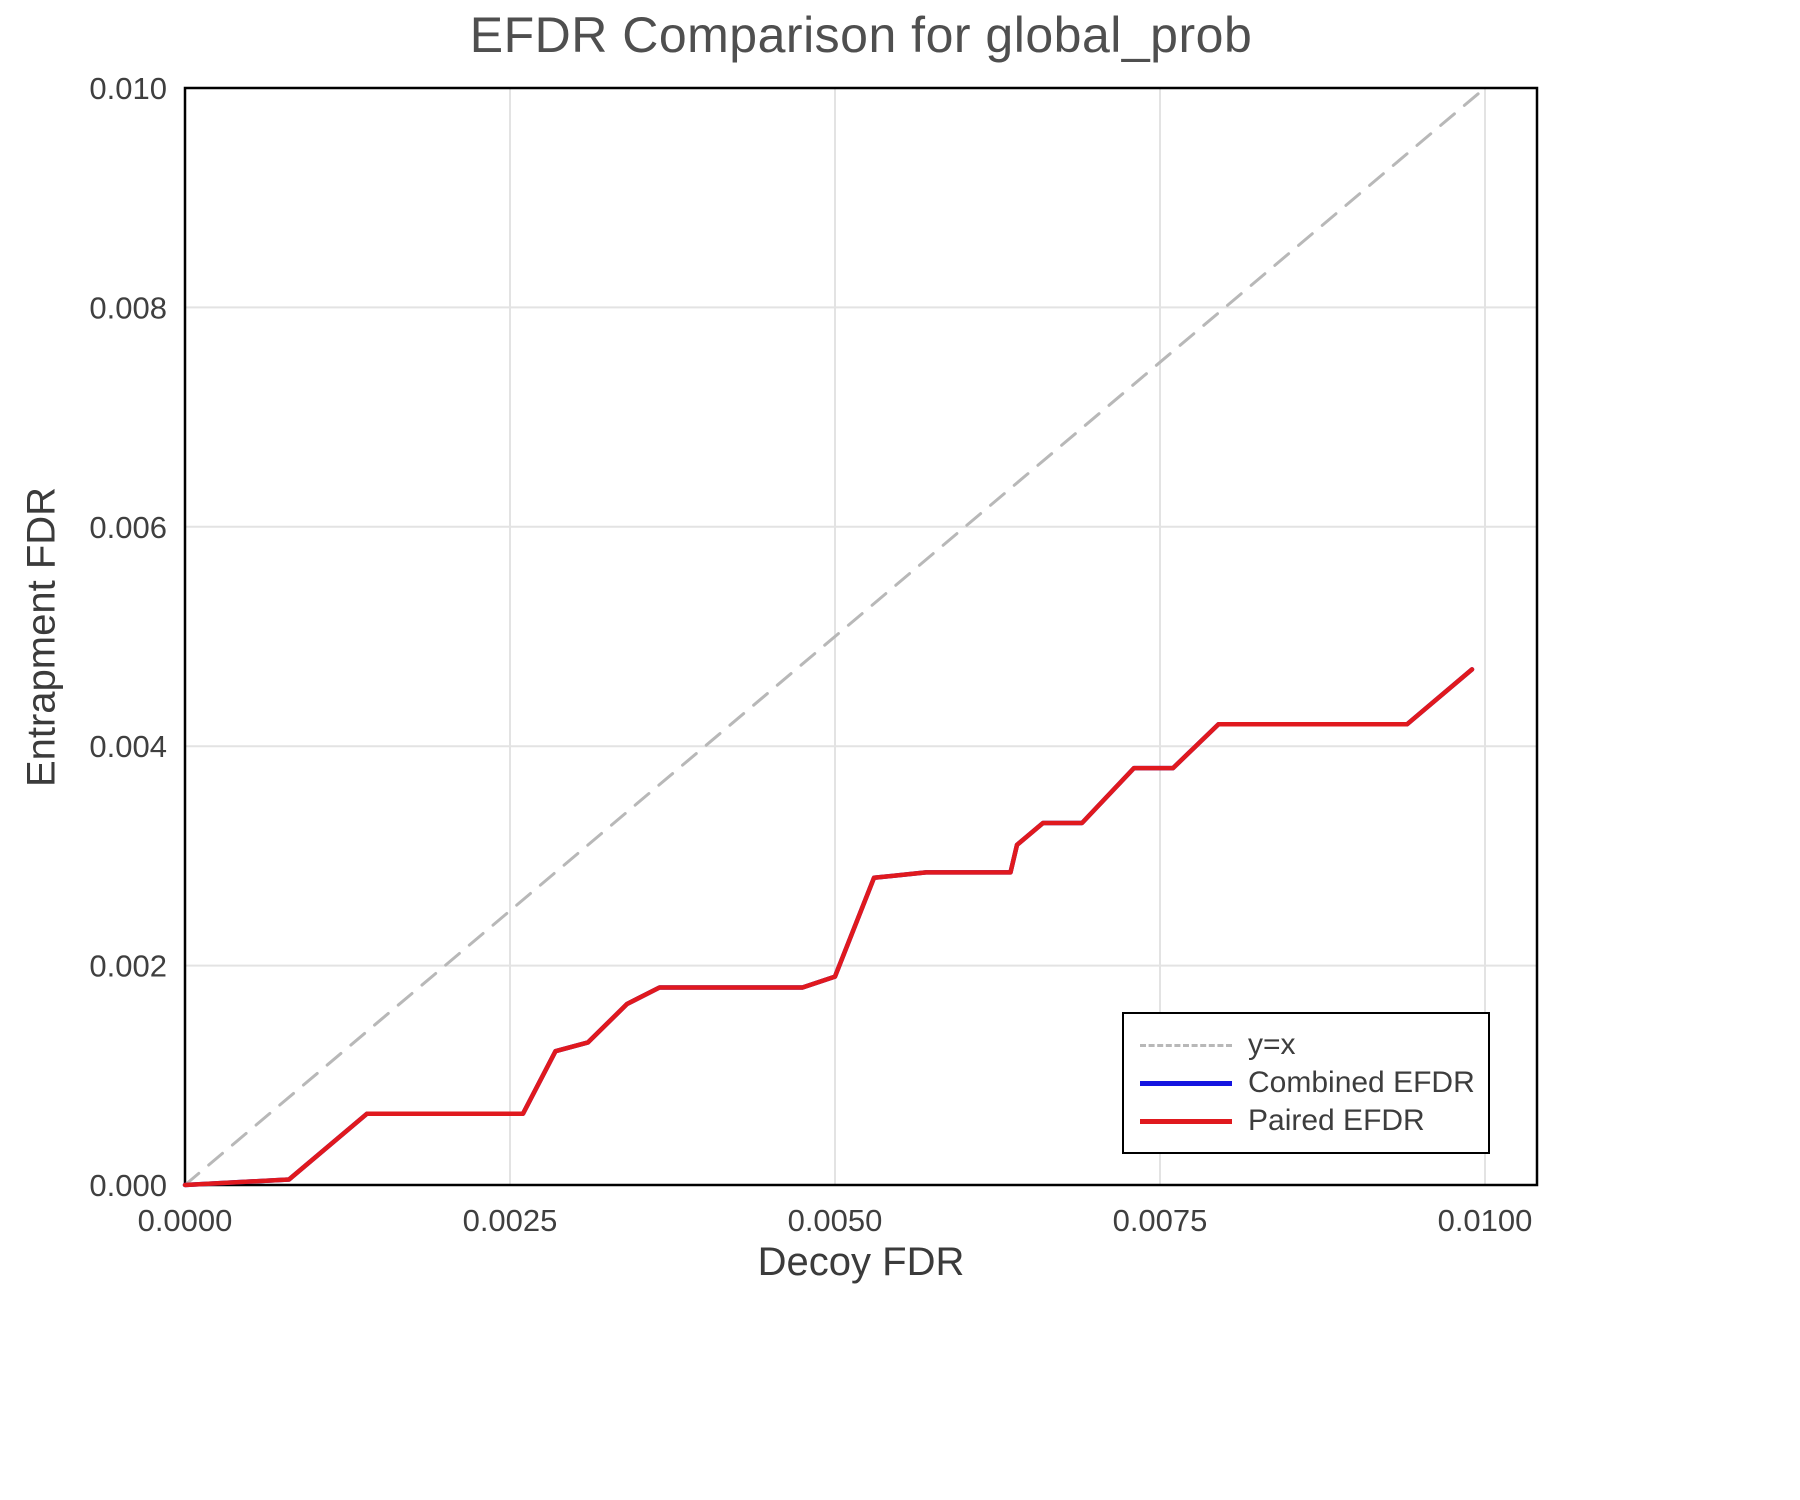 This screenshot has height=1500, width=1800. Describe the element at coordinates (510, 1220) in the screenshot. I see `svg-text: 0.0025` at that location.